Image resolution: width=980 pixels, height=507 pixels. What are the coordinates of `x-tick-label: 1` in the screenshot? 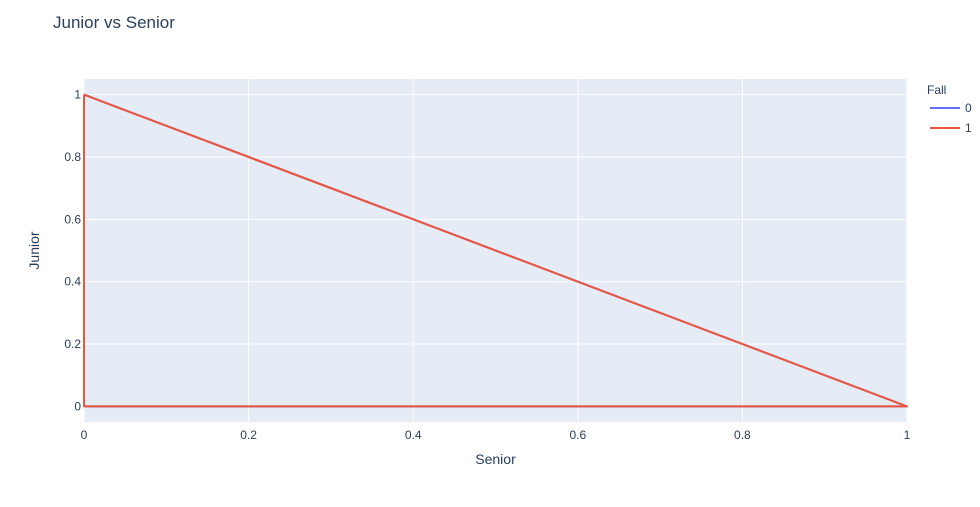 It's located at (907, 435).